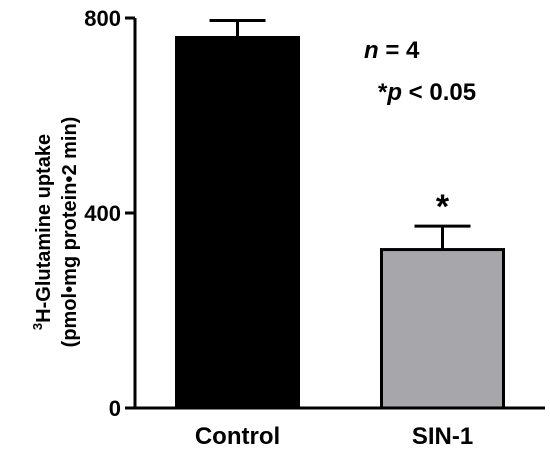 The image size is (550, 451). I want to click on x-tick-labels: Control SIN-1, so click(334, 436).